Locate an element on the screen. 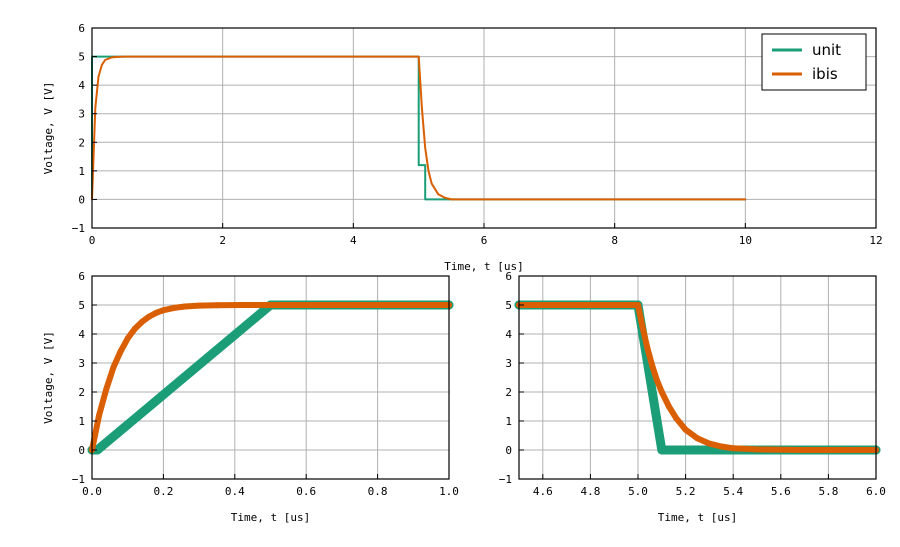 The image size is (900, 547). x-tick-label: 5.8 is located at coordinates (828, 491).